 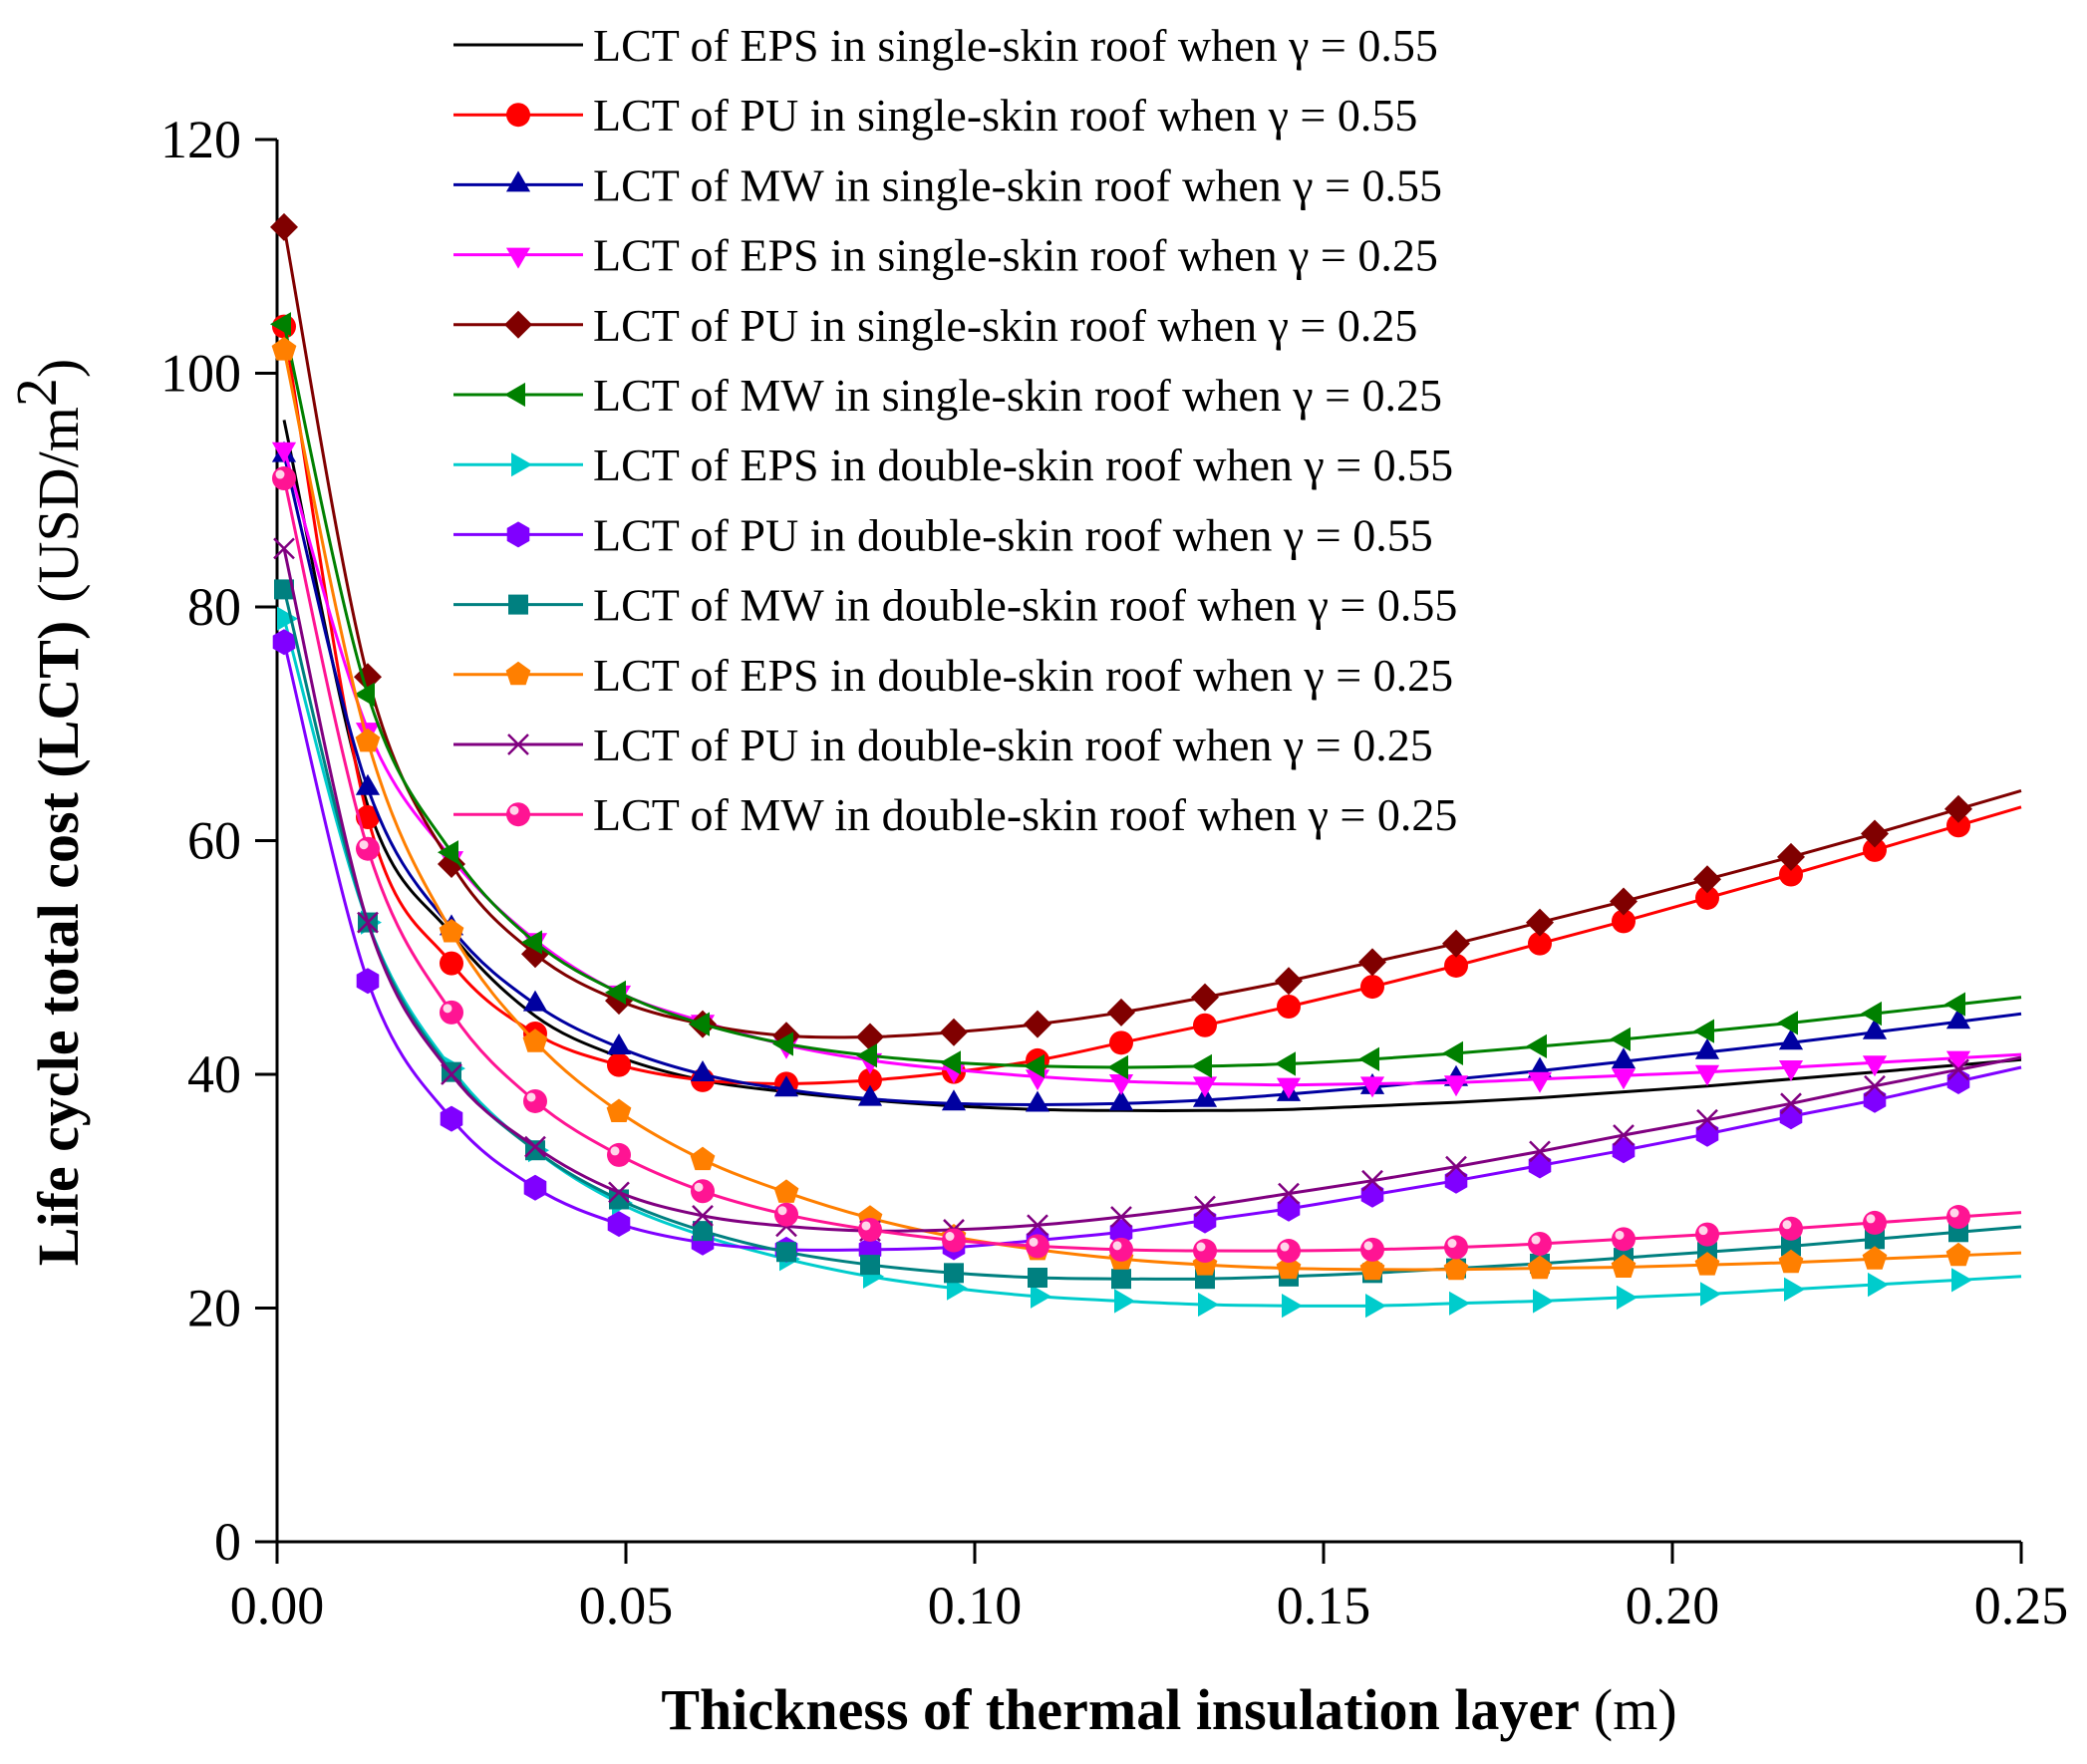 I want to click on x-tick-label: 0.10, so click(x=975, y=1605).